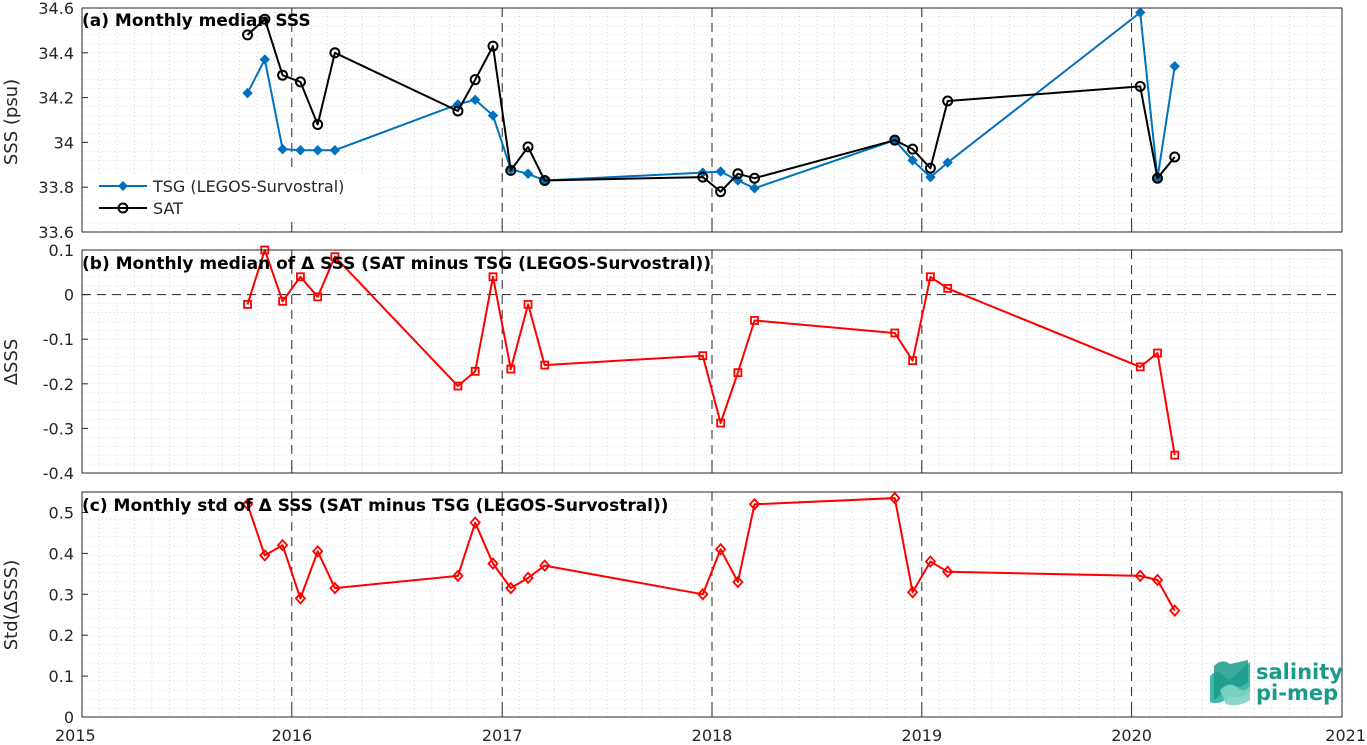 This screenshot has width=1367, height=745. Describe the element at coordinates (1297, 693) in the screenshot. I see `logo-text-line2: pi-mep` at that location.